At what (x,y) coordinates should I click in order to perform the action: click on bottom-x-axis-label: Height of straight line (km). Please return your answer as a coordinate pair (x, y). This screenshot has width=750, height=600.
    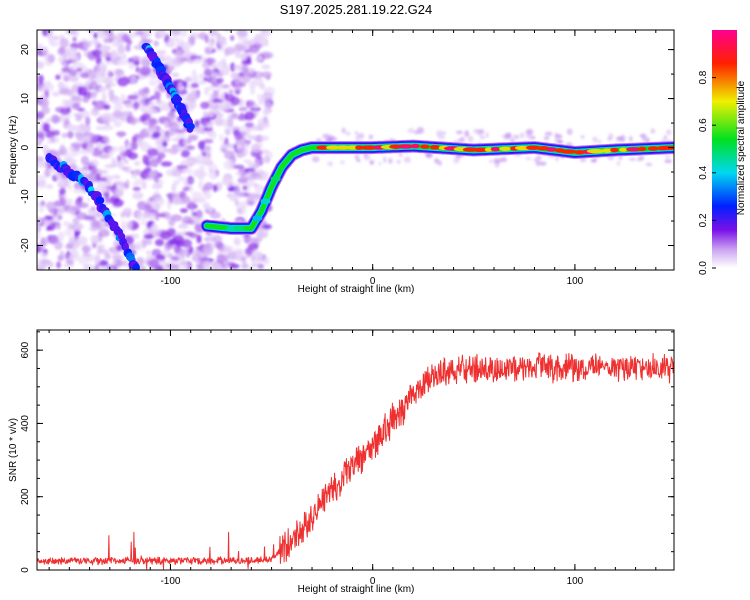
    Looking at the image, I should click on (356, 589).